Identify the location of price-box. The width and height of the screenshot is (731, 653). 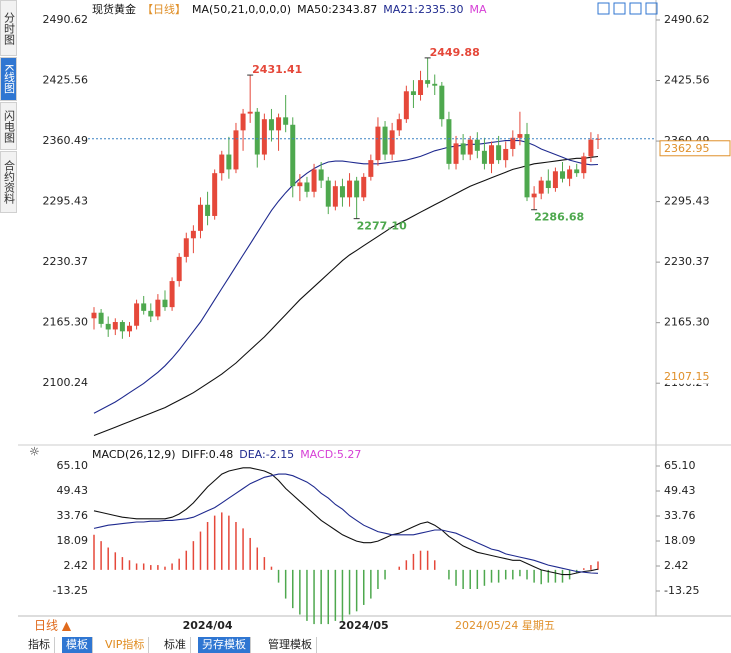
(695, 376).